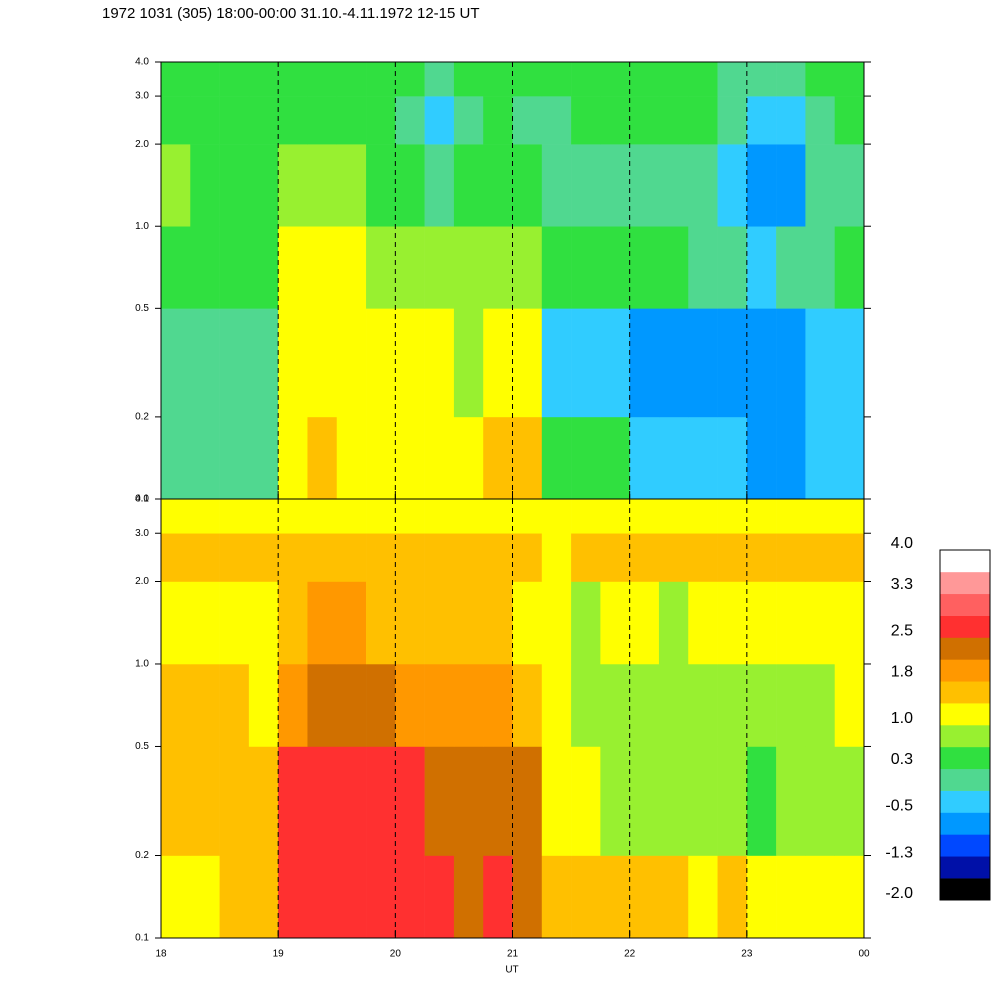 The height and width of the screenshot is (1000, 1000). I want to click on y-tick-label: 0.2, so click(142, 417).